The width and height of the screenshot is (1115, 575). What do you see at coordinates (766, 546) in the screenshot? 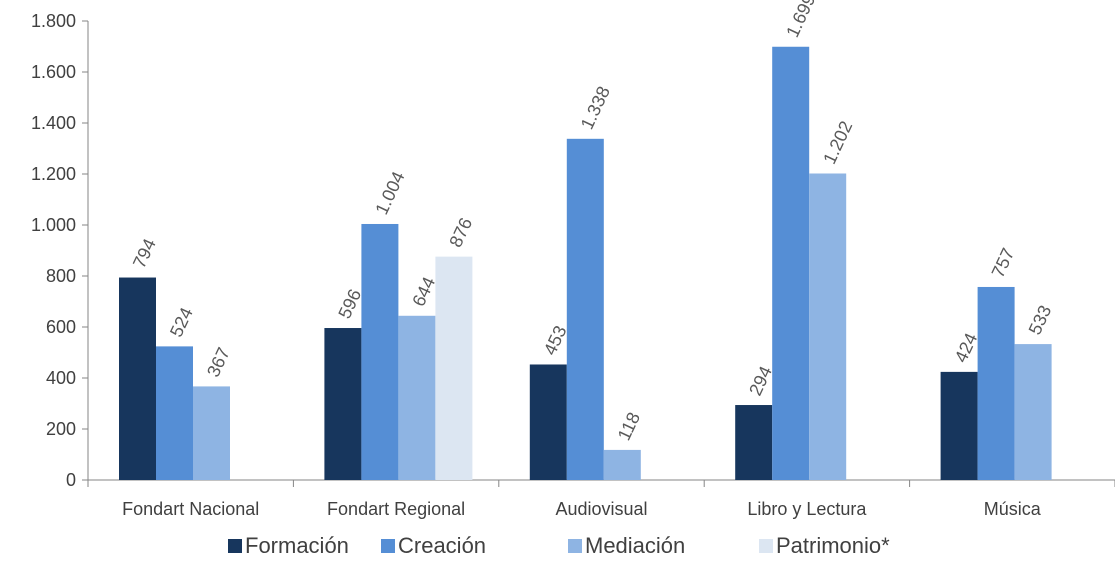
I see `legend-swatch-patrimonio` at bounding box center [766, 546].